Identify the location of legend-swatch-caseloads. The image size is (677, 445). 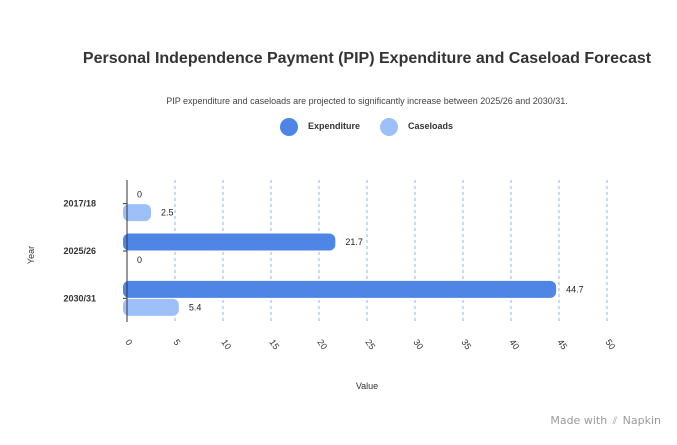
(389, 127).